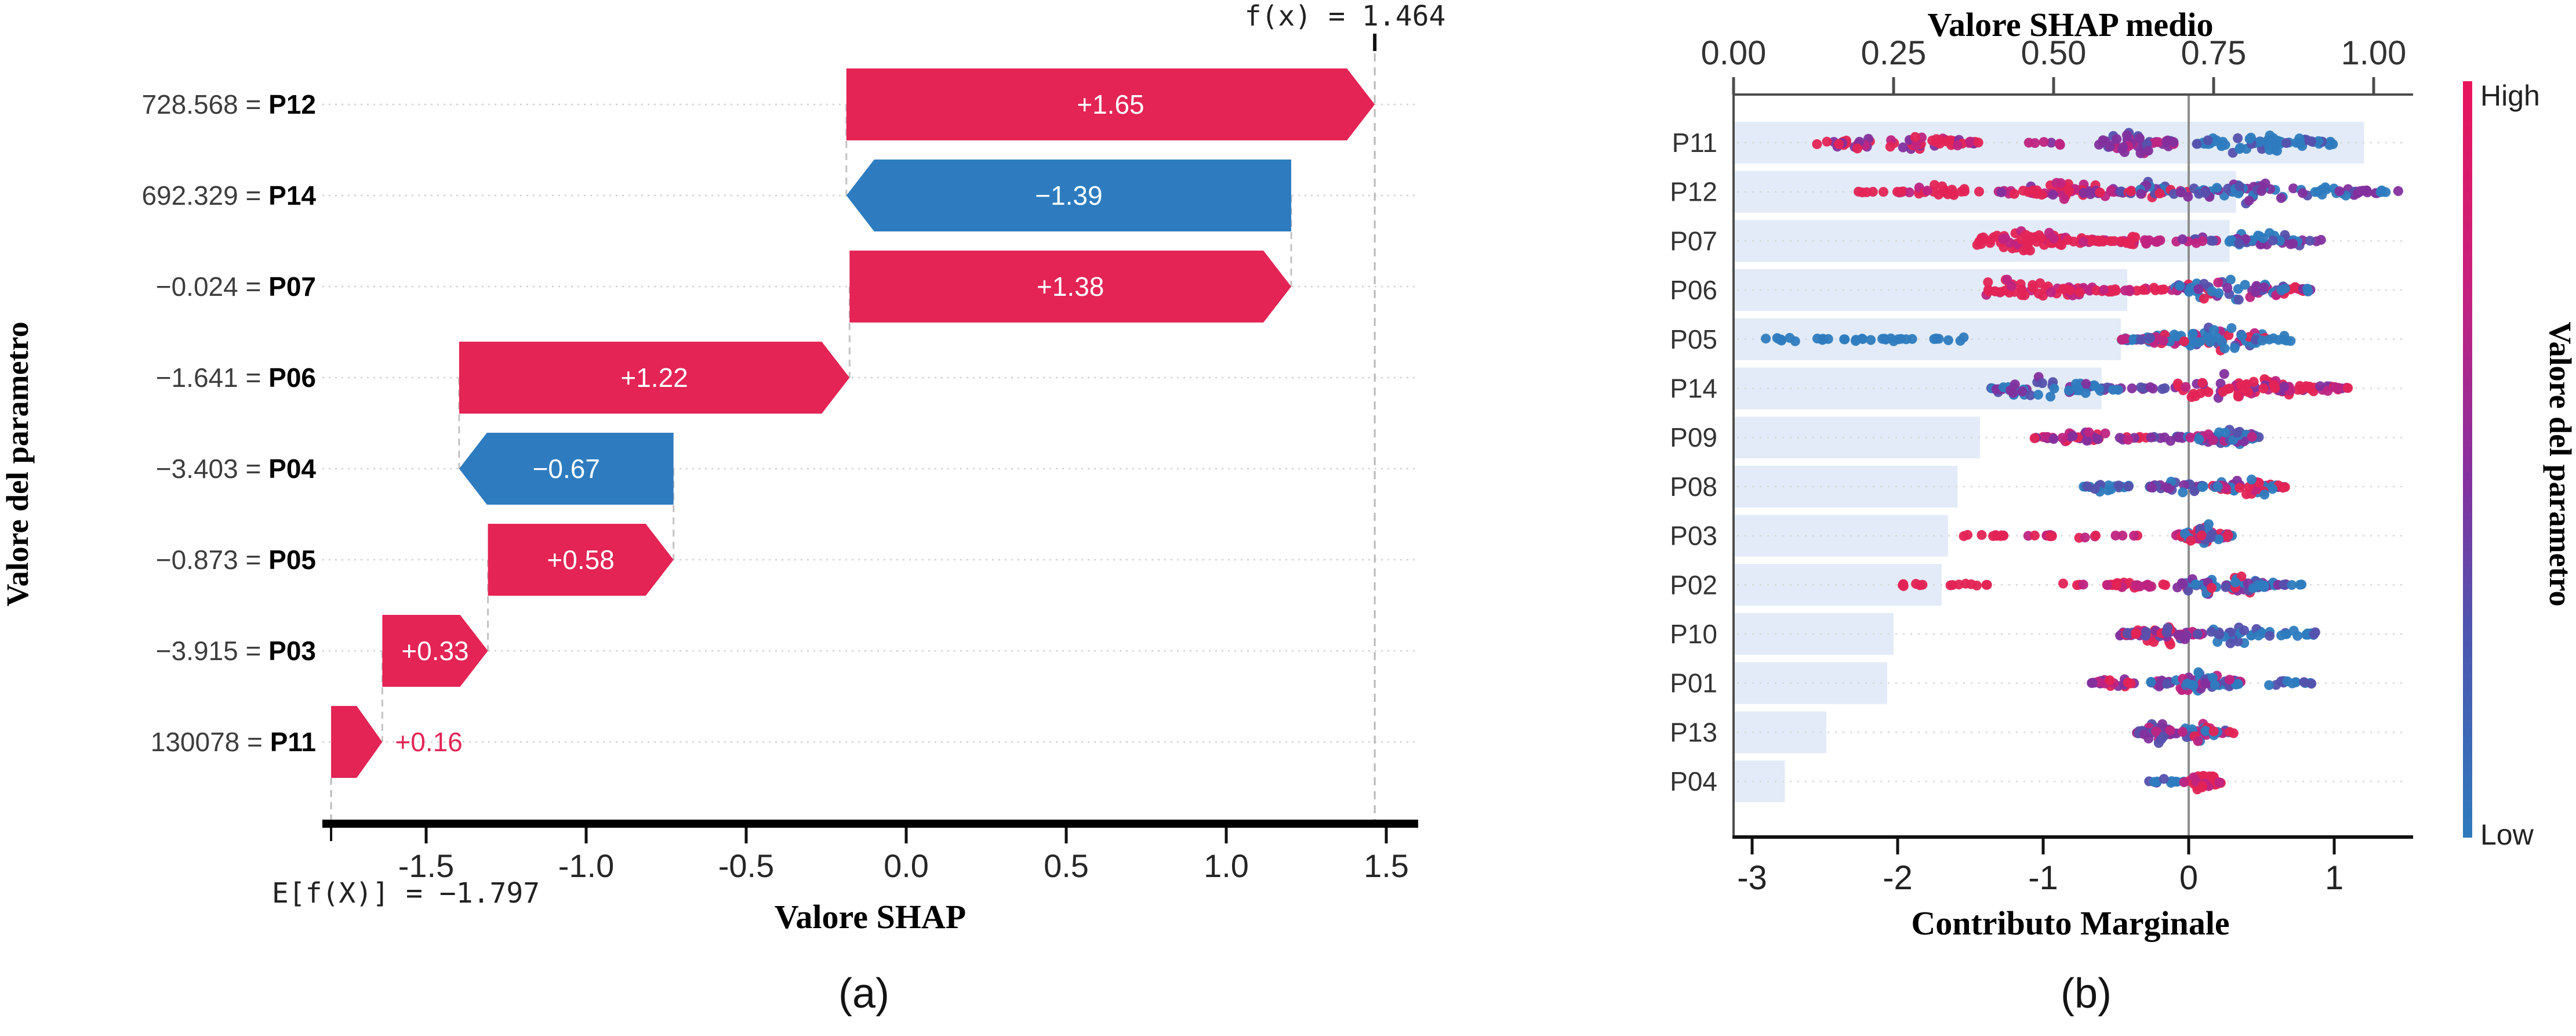 The image size is (2576, 1036). What do you see at coordinates (566, 469) in the screenshot?
I see `bar-value-label: −0.67` at bounding box center [566, 469].